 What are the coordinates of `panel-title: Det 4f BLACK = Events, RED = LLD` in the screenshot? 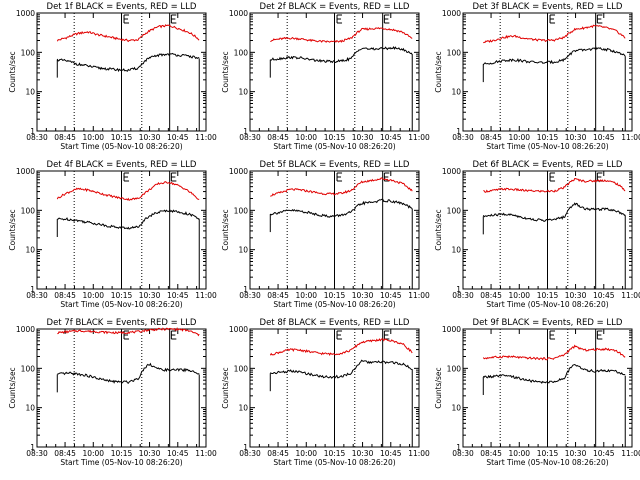 It's located at (122, 165).